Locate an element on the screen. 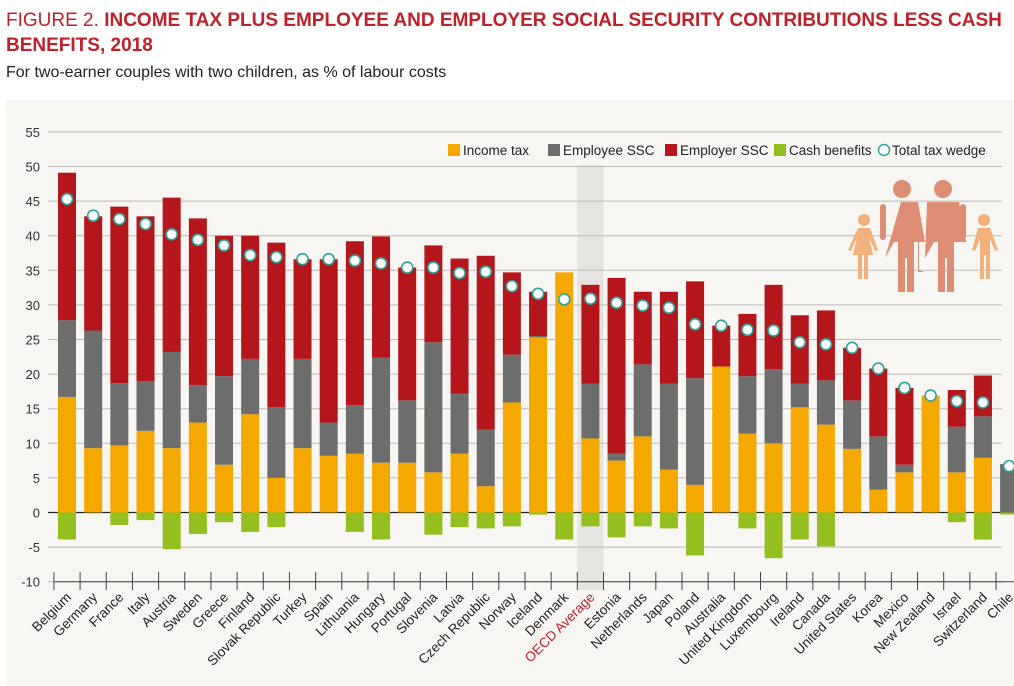  legend-label: Cash benefits is located at coordinates (830, 150).